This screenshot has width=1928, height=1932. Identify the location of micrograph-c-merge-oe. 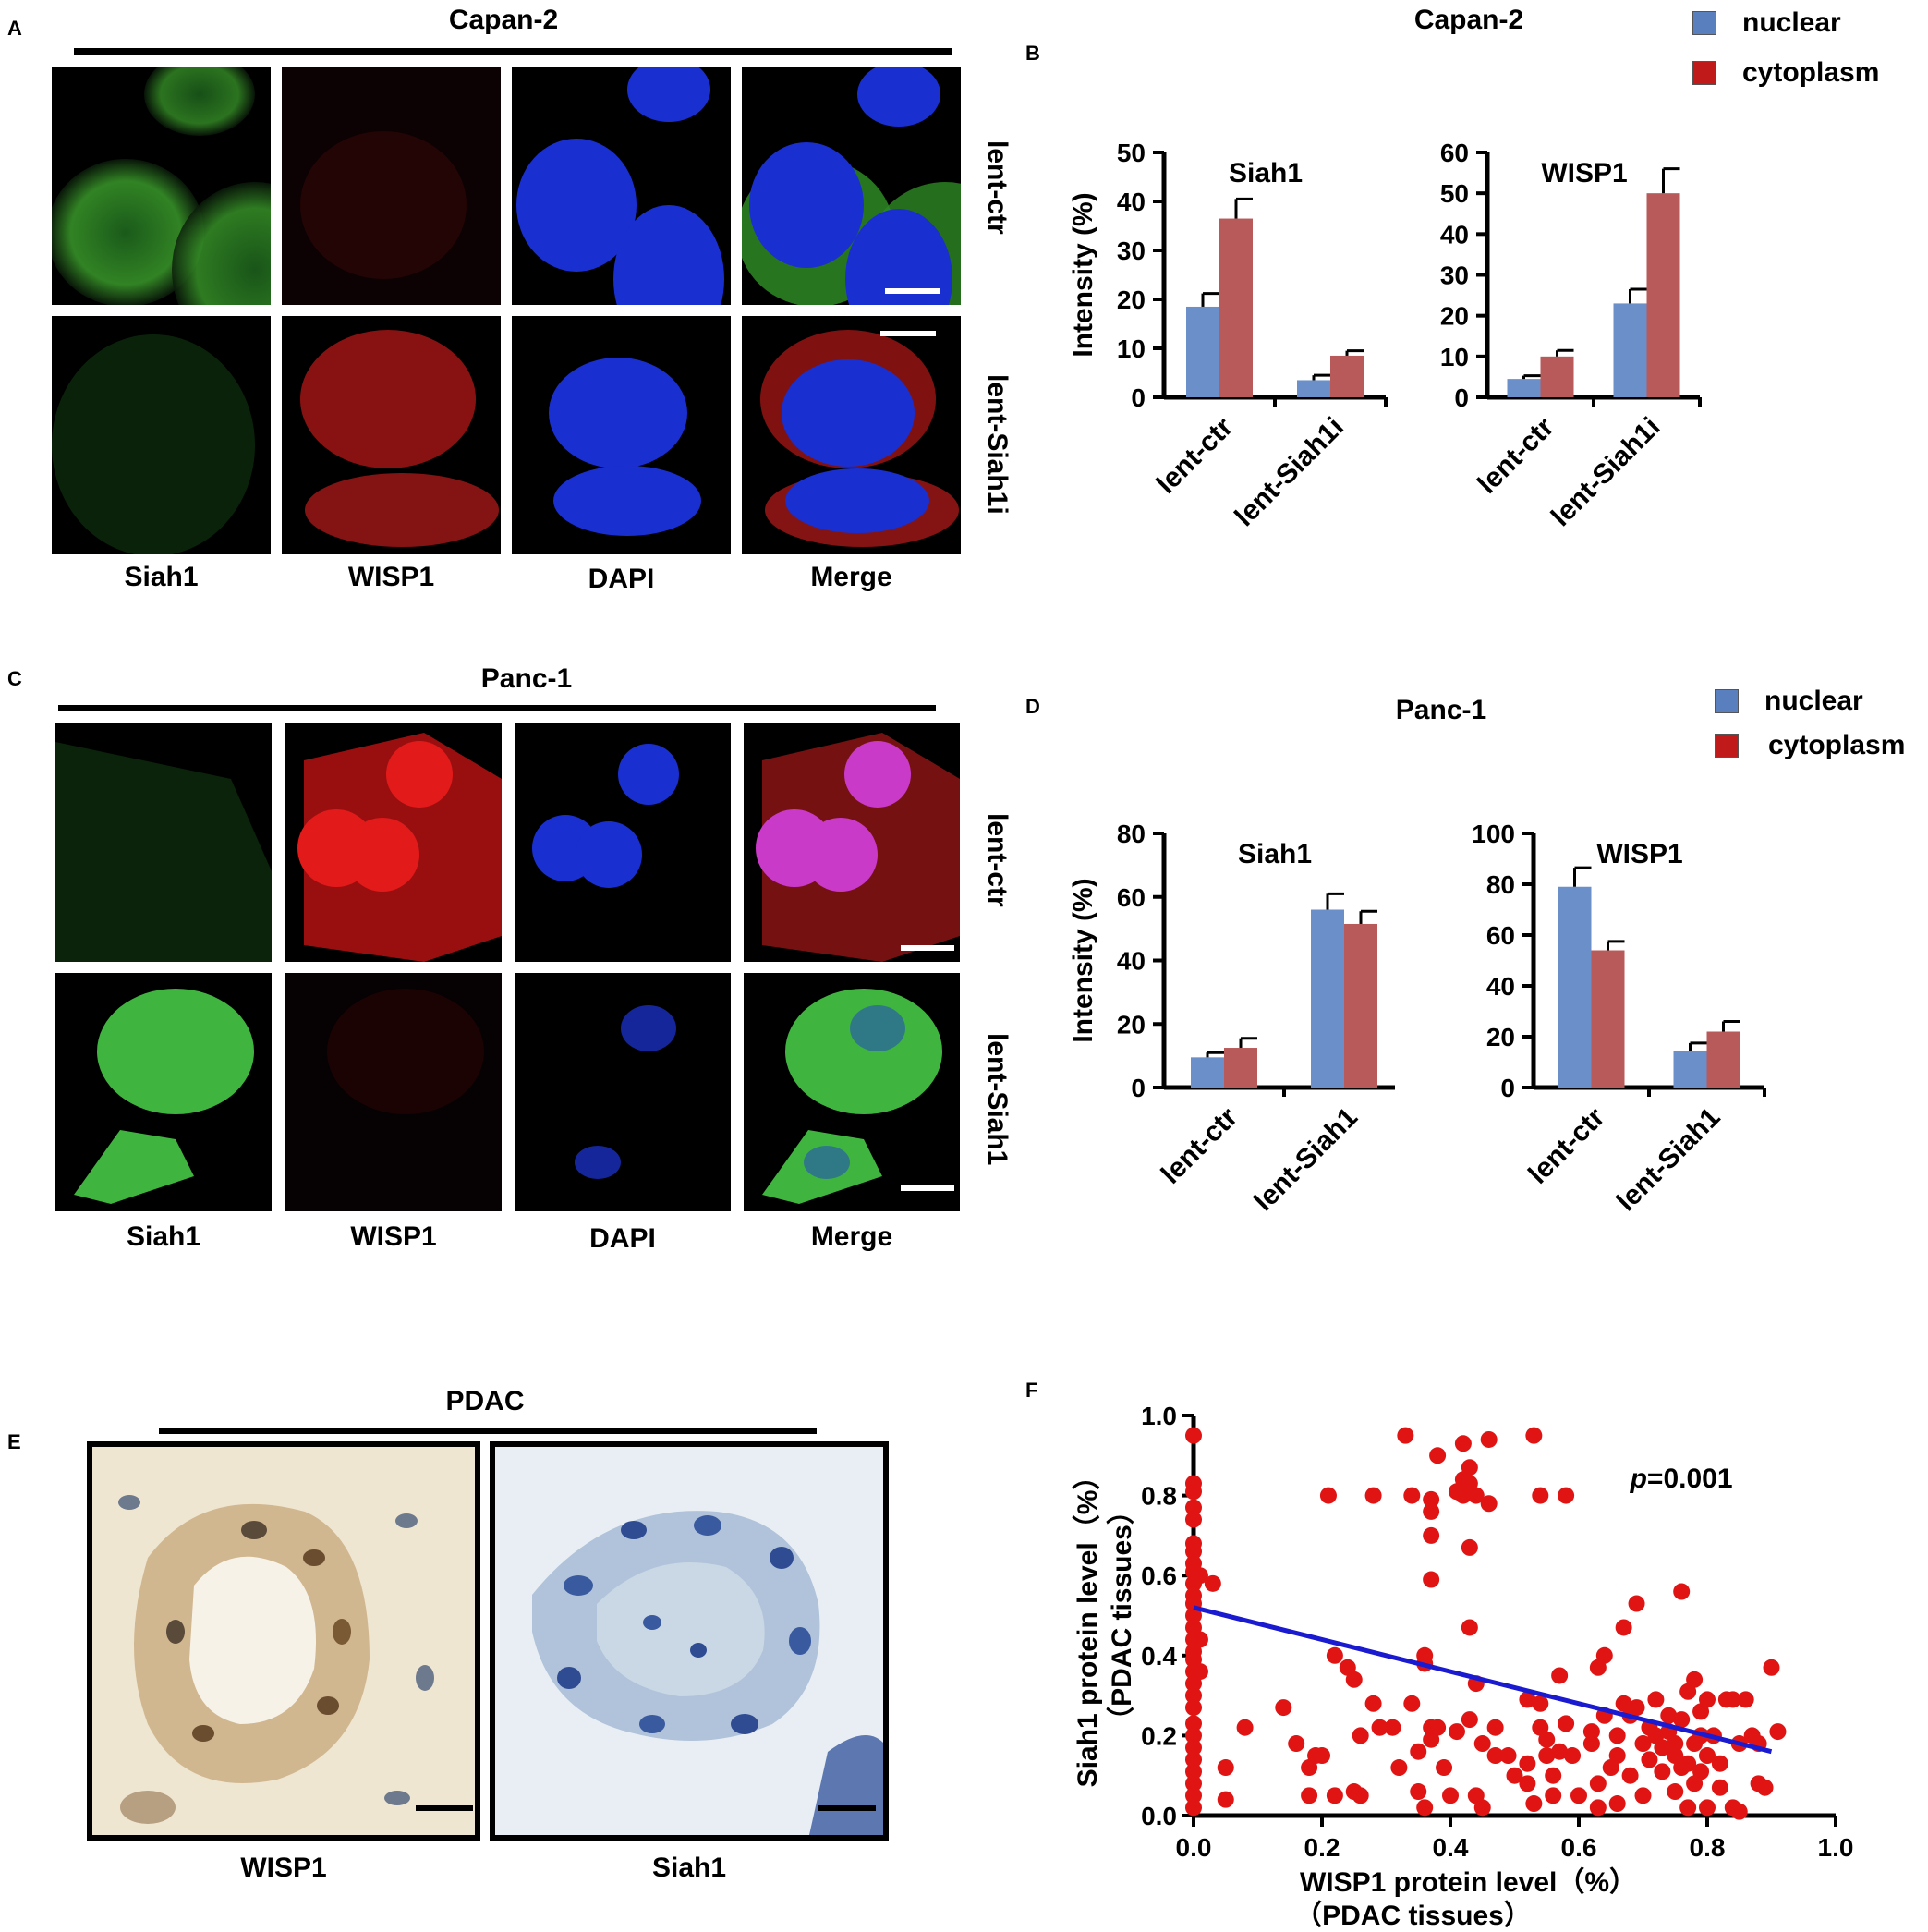
(852, 1092).